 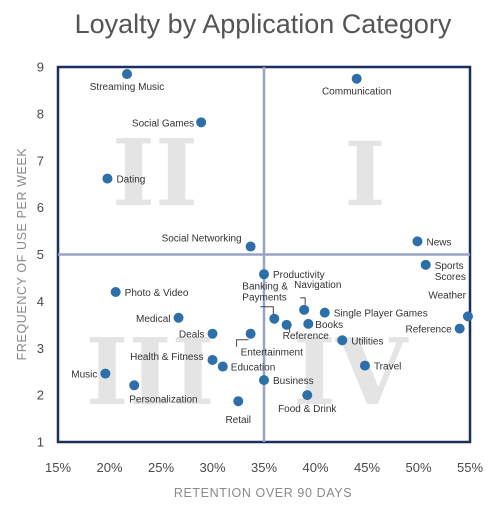 I want to click on y-tick-label: 9, so click(x=40, y=67).